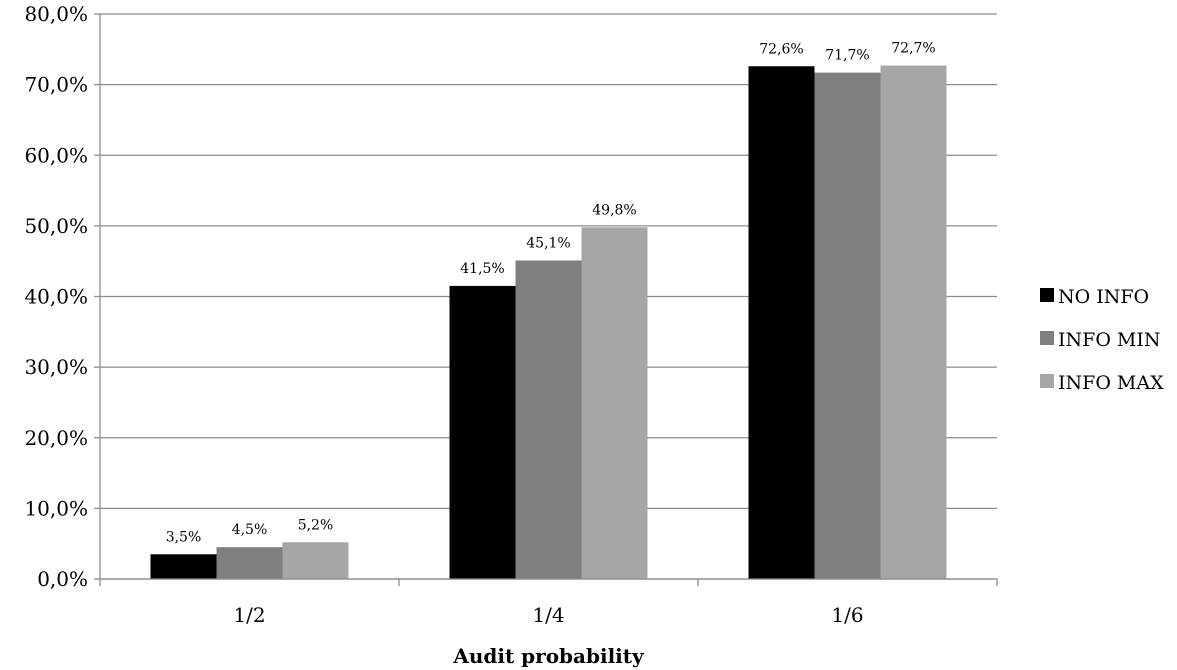  I want to click on x-axis-title: Audit probability, so click(548, 656).